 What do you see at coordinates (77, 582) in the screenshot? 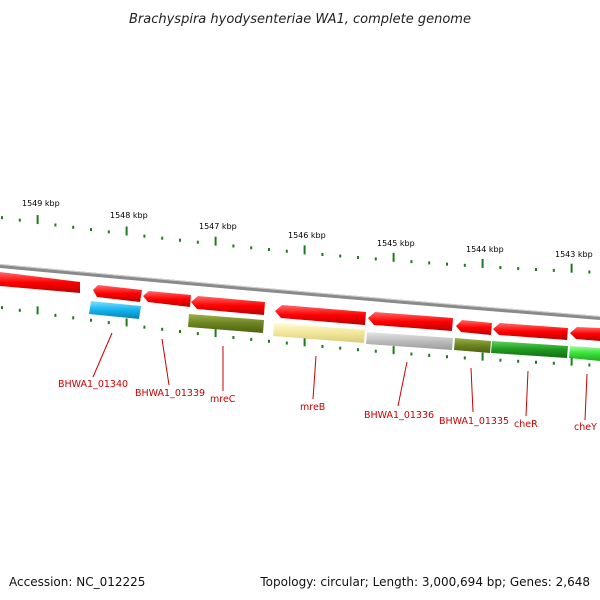
I see `accession-text: Accession: NC_012225` at bounding box center [77, 582].